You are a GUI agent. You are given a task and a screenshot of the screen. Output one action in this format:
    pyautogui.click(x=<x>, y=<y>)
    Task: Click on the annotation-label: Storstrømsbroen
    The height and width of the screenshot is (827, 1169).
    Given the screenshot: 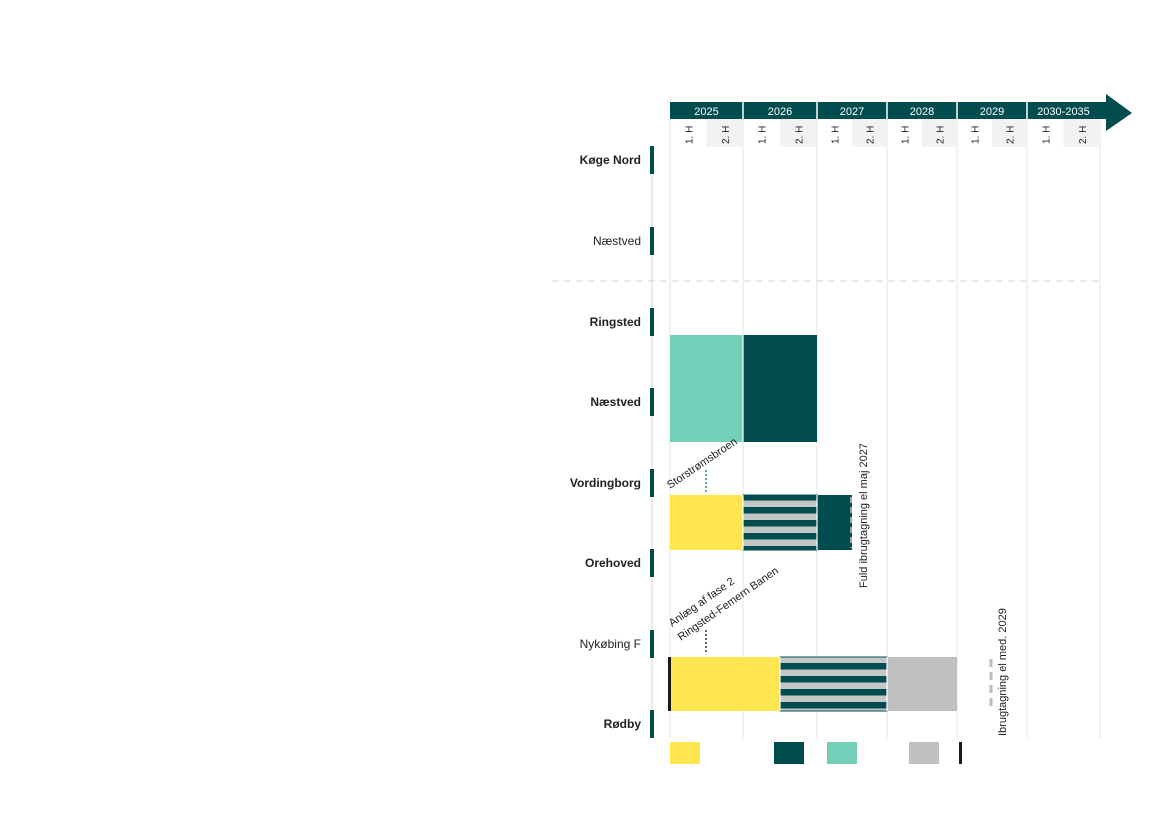 What is the action you would take?
    pyautogui.click(x=702, y=464)
    